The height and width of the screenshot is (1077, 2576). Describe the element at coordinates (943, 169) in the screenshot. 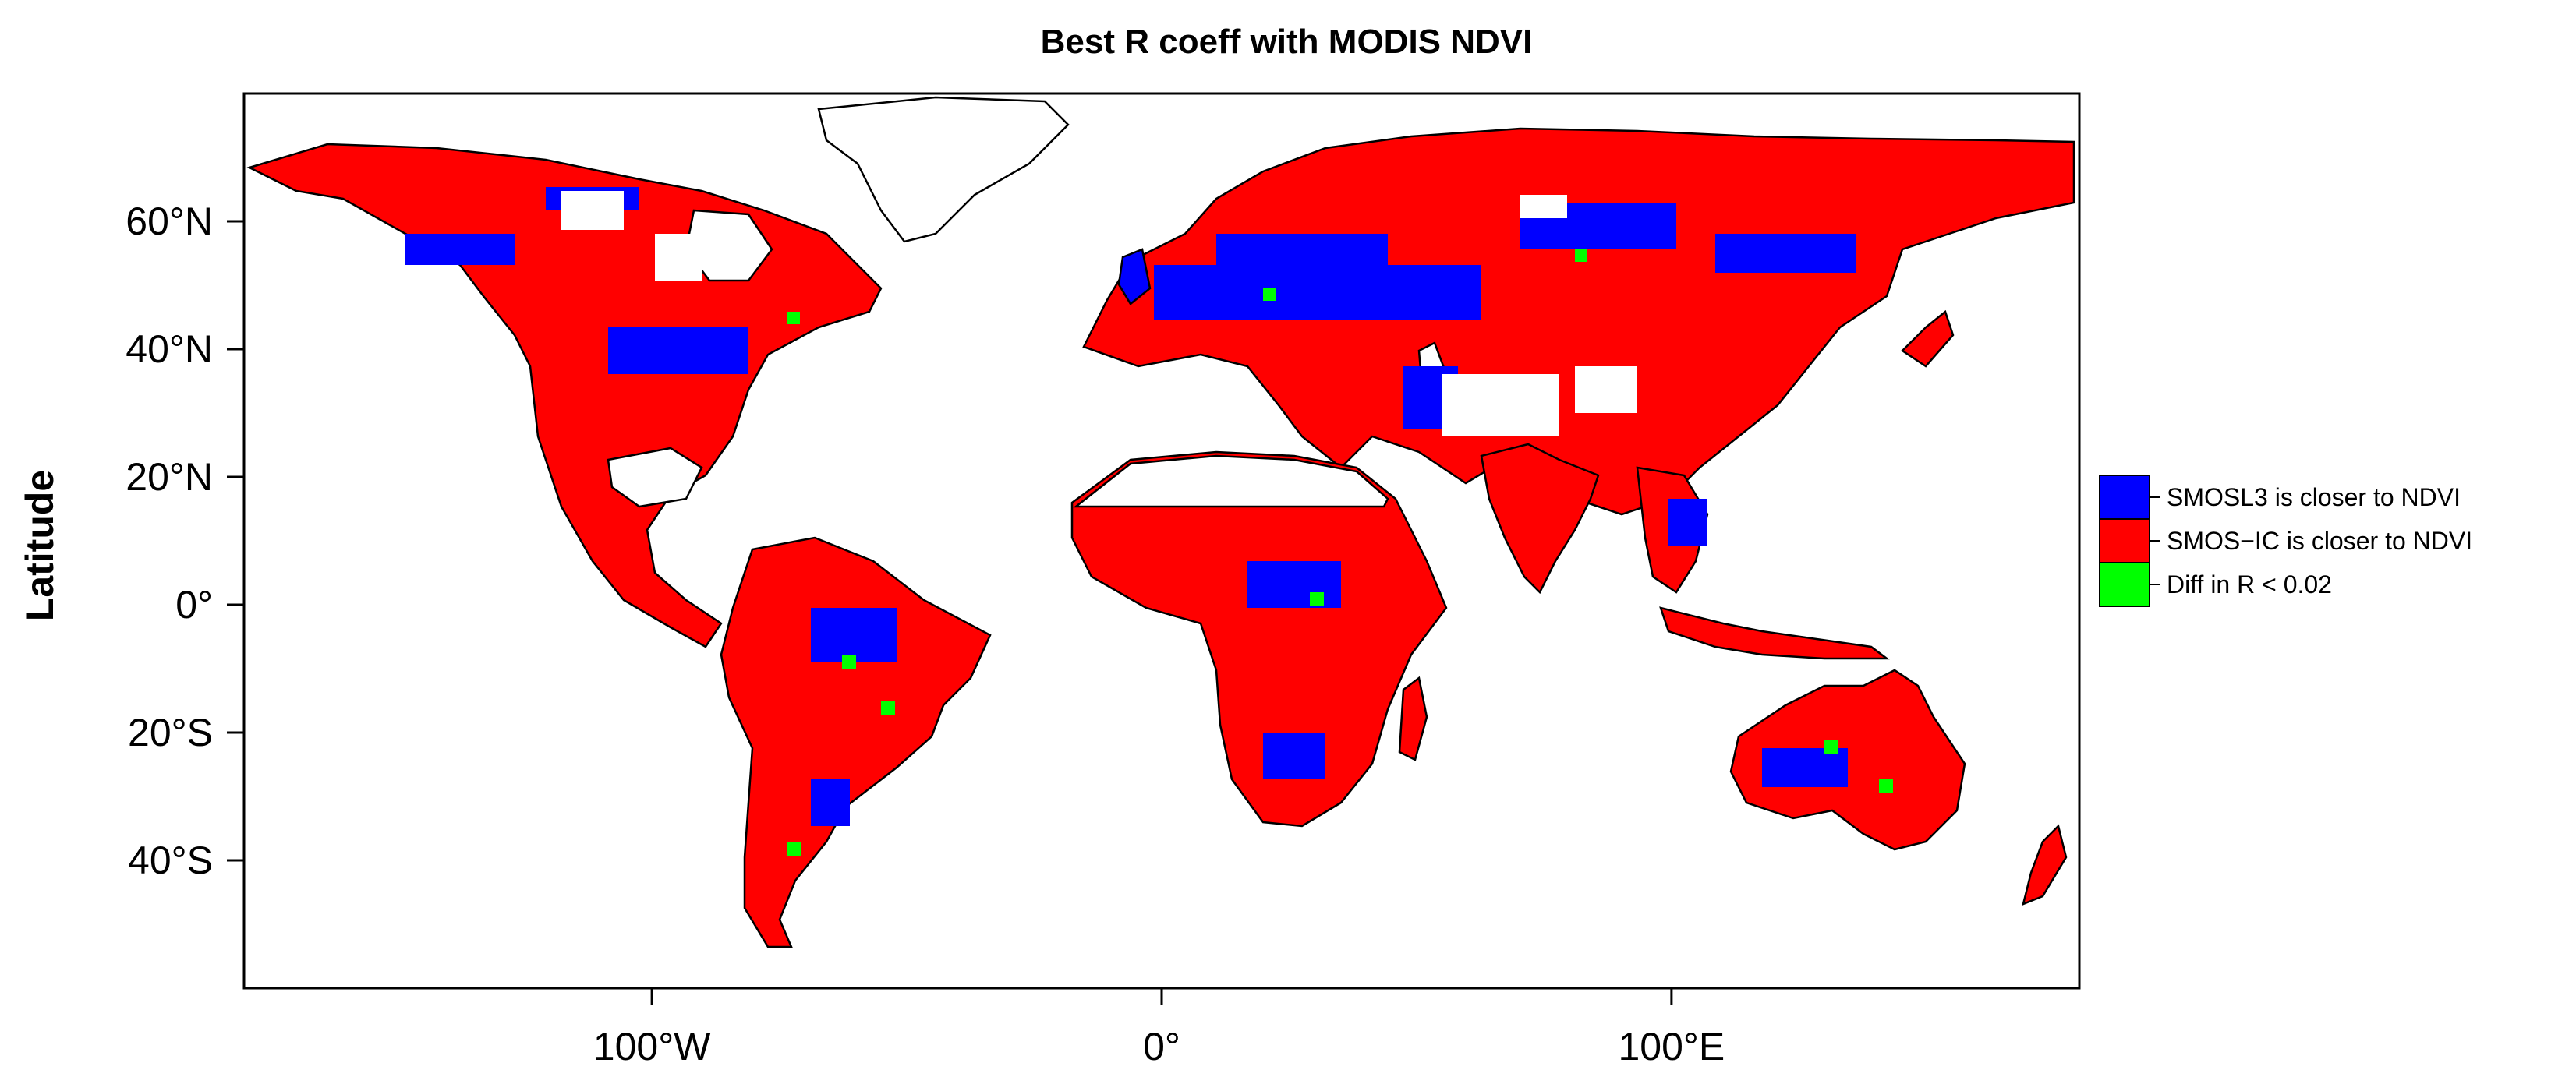

I see `greenland-outline` at that location.